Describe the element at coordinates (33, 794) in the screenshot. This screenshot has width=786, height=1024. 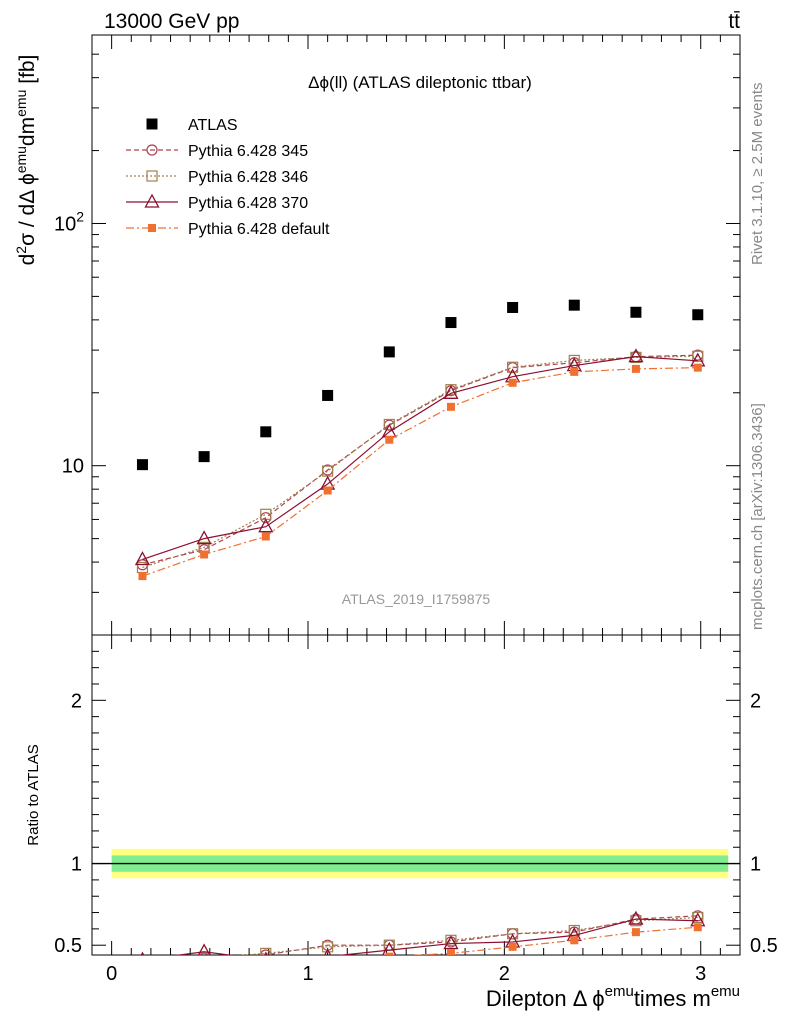
I see `ratio-ylabel: Ratio to ATLAS` at that location.